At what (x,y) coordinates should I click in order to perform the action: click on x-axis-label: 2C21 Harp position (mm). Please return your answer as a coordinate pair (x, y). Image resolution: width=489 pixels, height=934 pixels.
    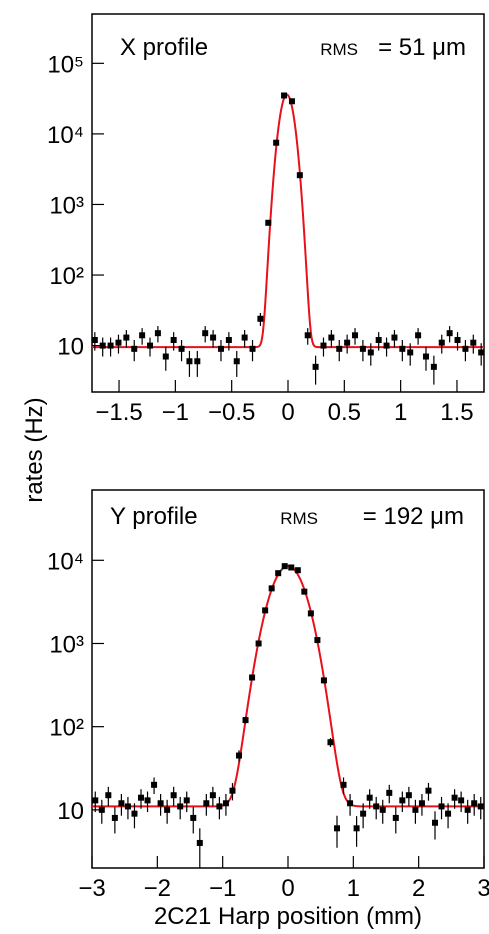
    Looking at the image, I should click on (288, 916).